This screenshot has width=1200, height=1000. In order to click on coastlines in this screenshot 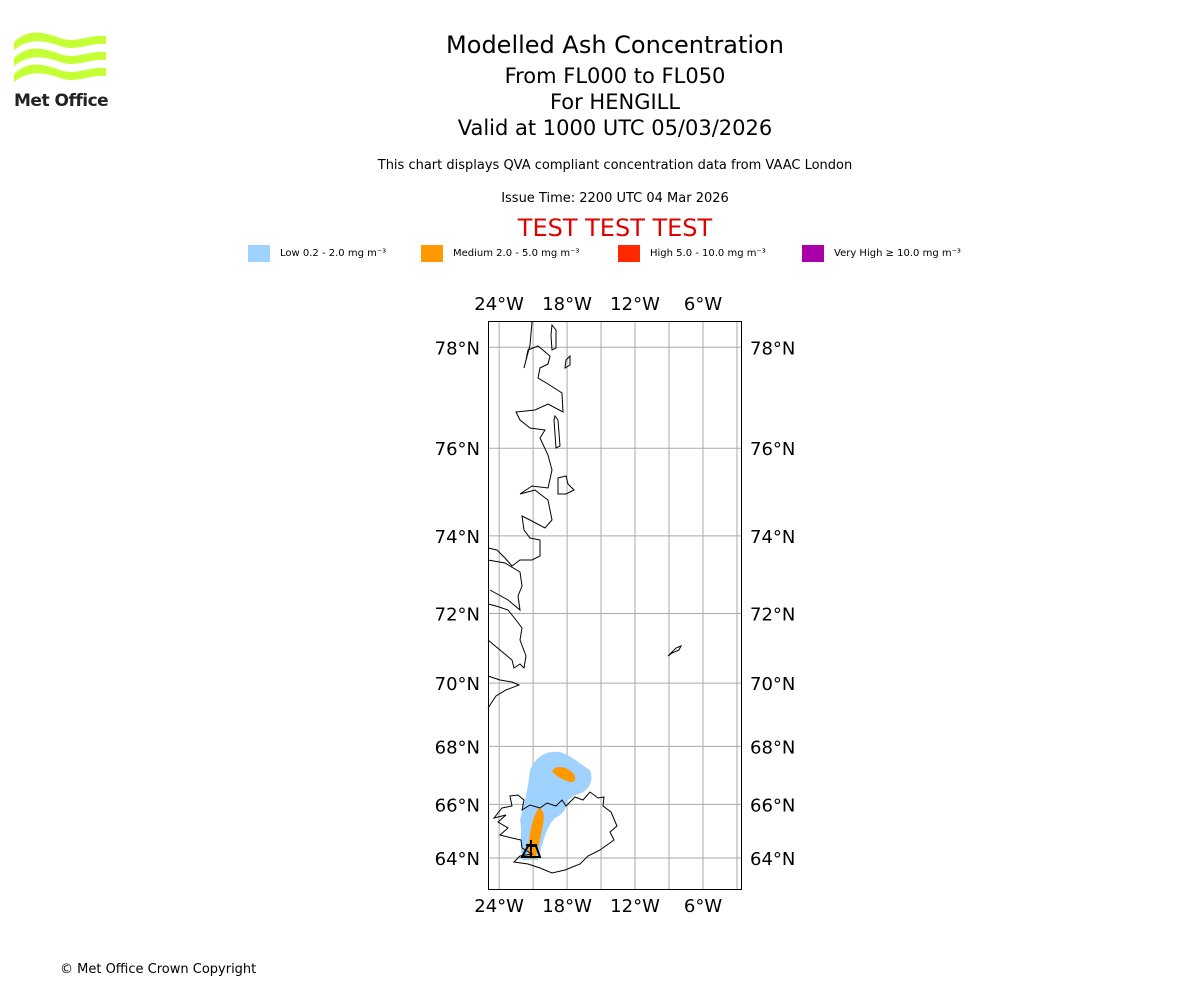, I will do `click(585, 597)`.